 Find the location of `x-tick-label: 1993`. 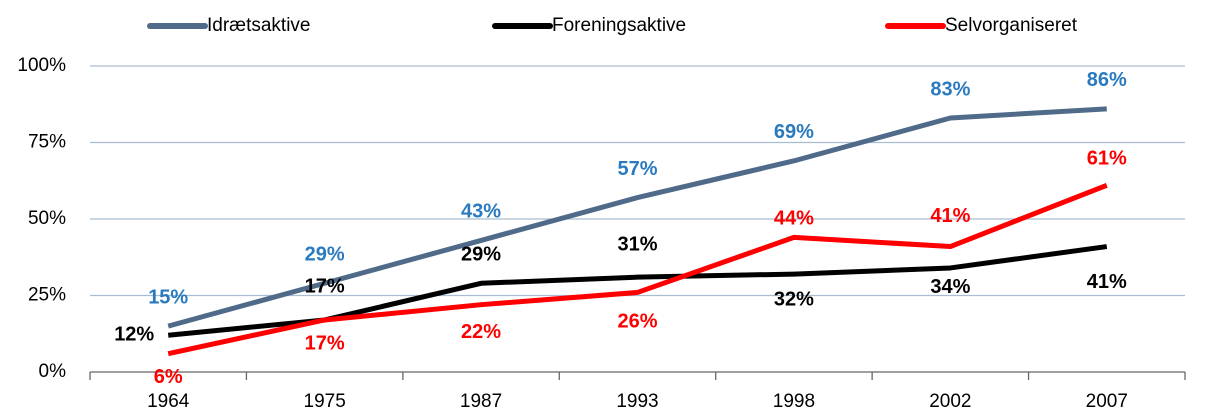

x-tick-label: 1993 is located at coordinates (637, 400).